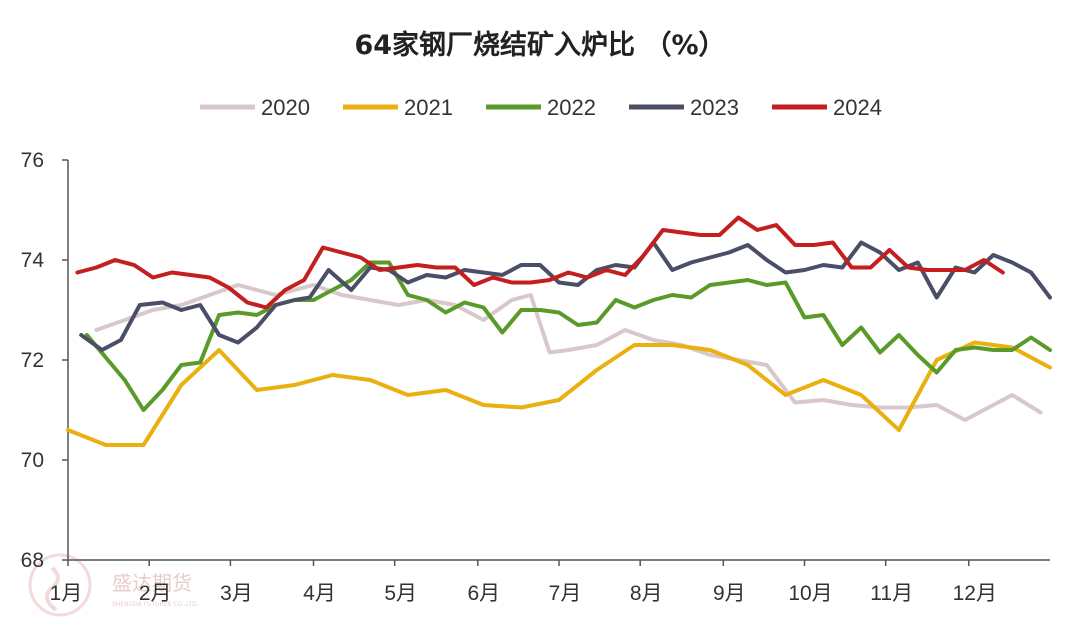 The image size is (1080, 629). I want to click on watermark-text: 盛达期货, so click(152, 583).